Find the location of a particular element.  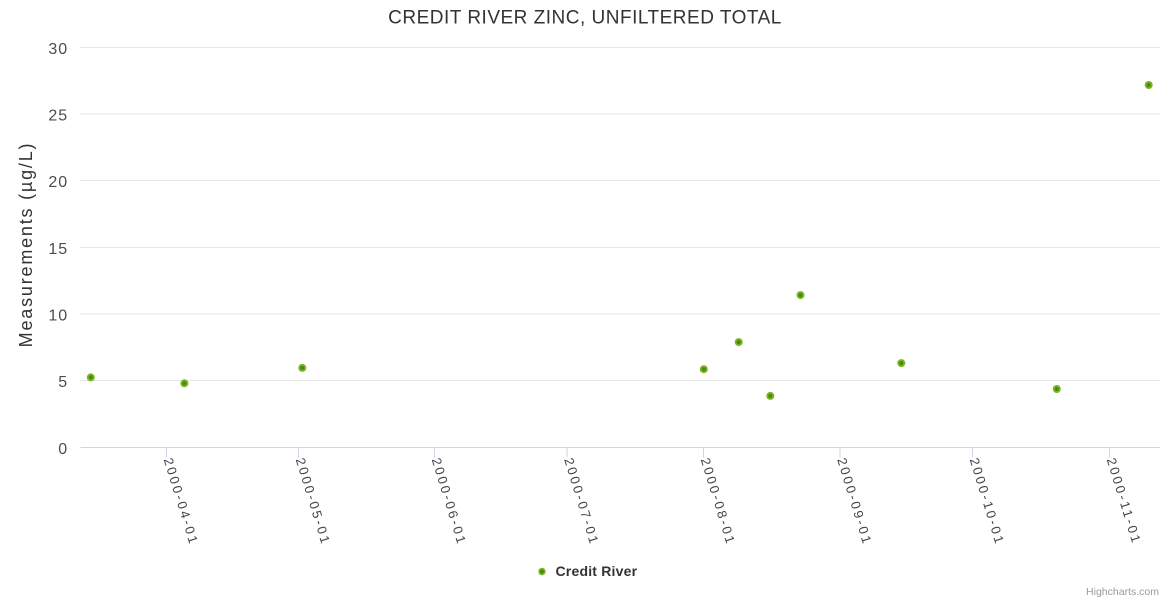

svg-text: 10 is located at coordinates (58, 316).